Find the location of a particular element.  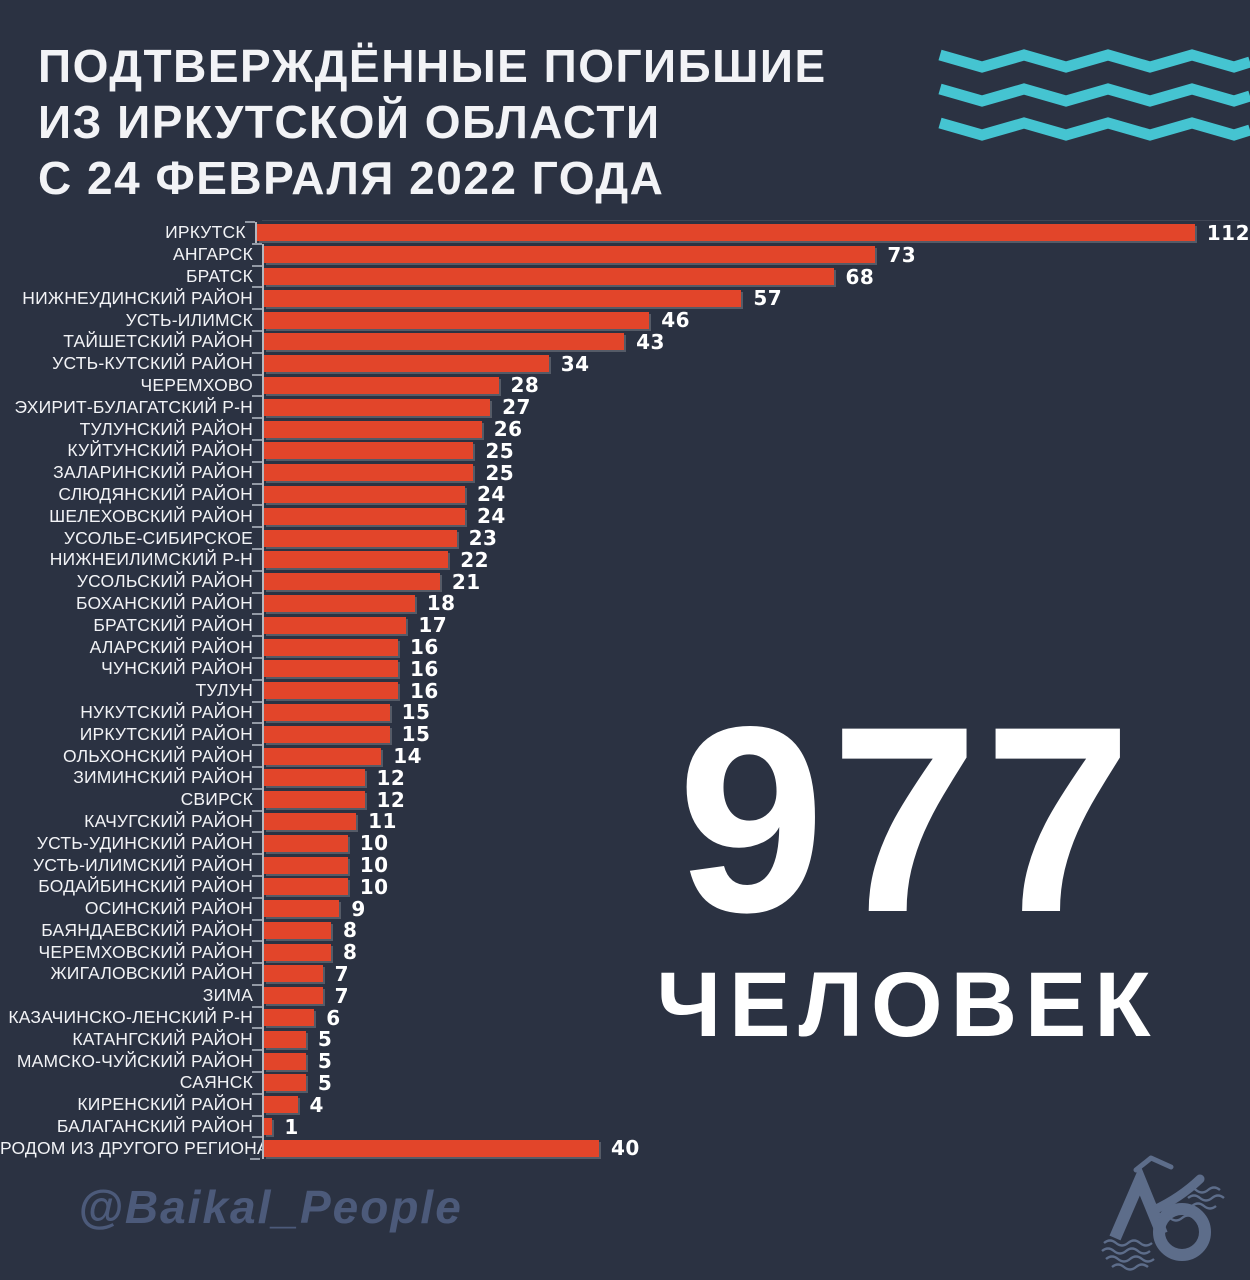

bar-label: ЧЕРЕМХОВО is located at coordinates (196, 384).